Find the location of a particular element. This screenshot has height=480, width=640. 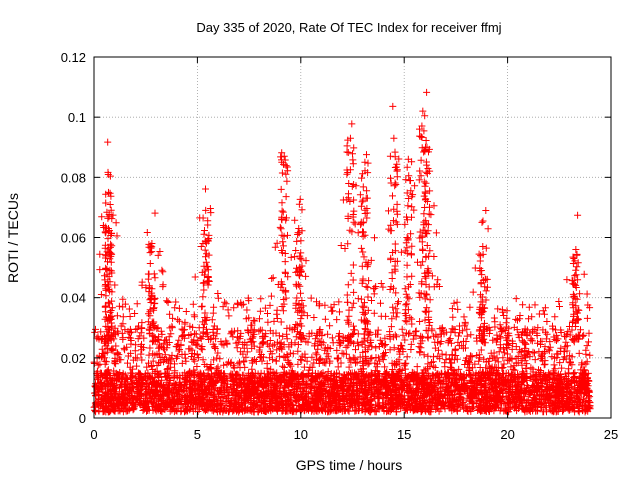

x-tick-label: 15 is located at coordinates (404, 434).